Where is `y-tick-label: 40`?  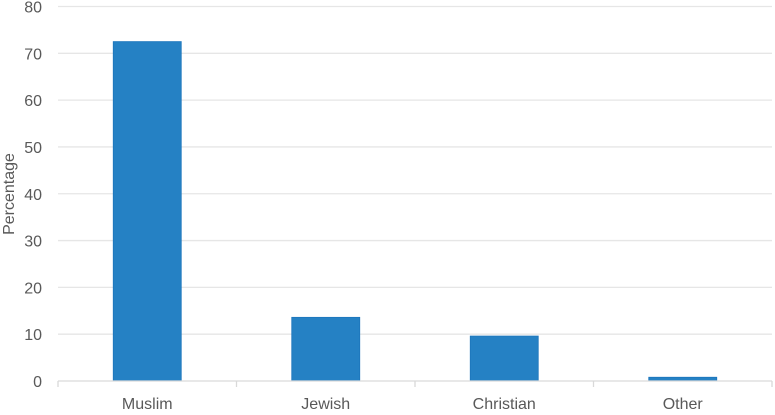 y-tick-label: 40 is located at coordinates (33, 195).